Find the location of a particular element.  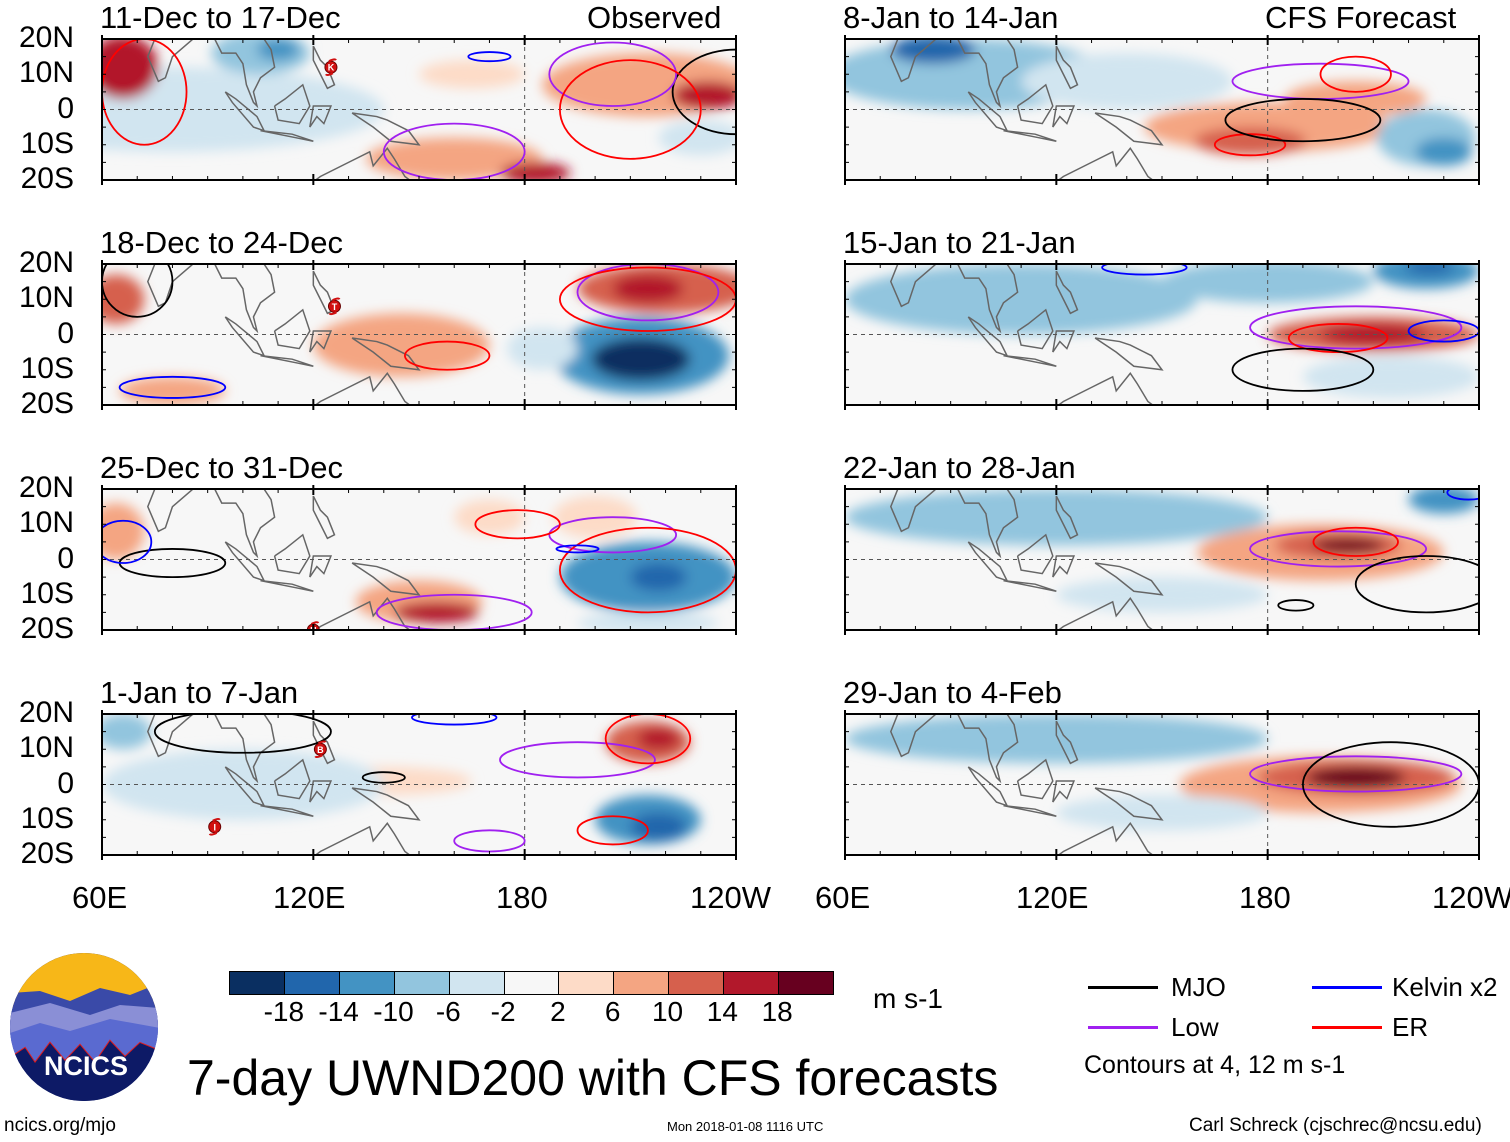

colorbar-label: 2 is located at coordinates (558, 1011).